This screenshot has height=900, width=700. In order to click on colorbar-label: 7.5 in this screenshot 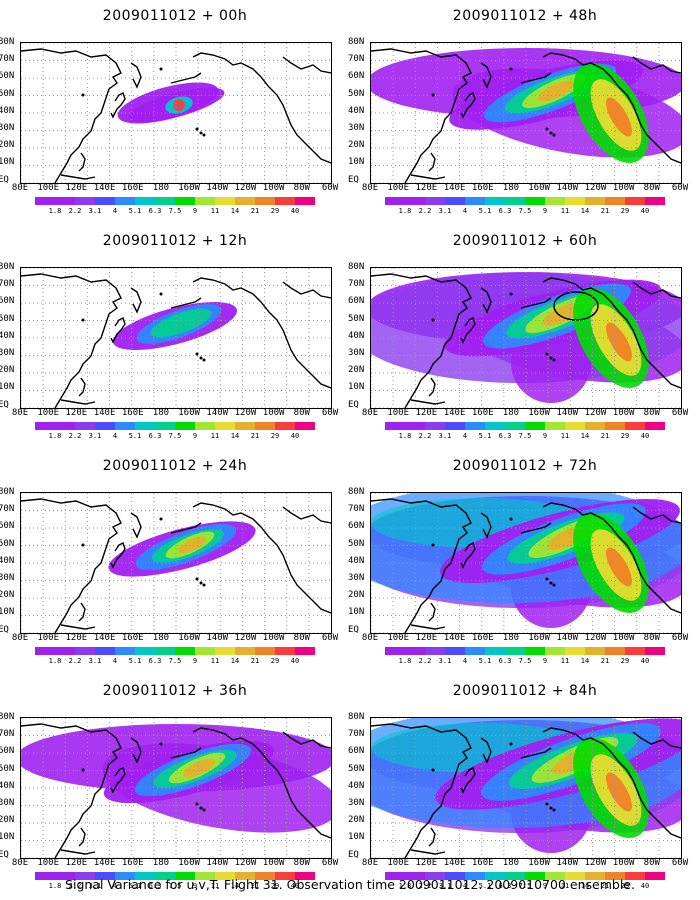, I will do `click(175, 436)`.